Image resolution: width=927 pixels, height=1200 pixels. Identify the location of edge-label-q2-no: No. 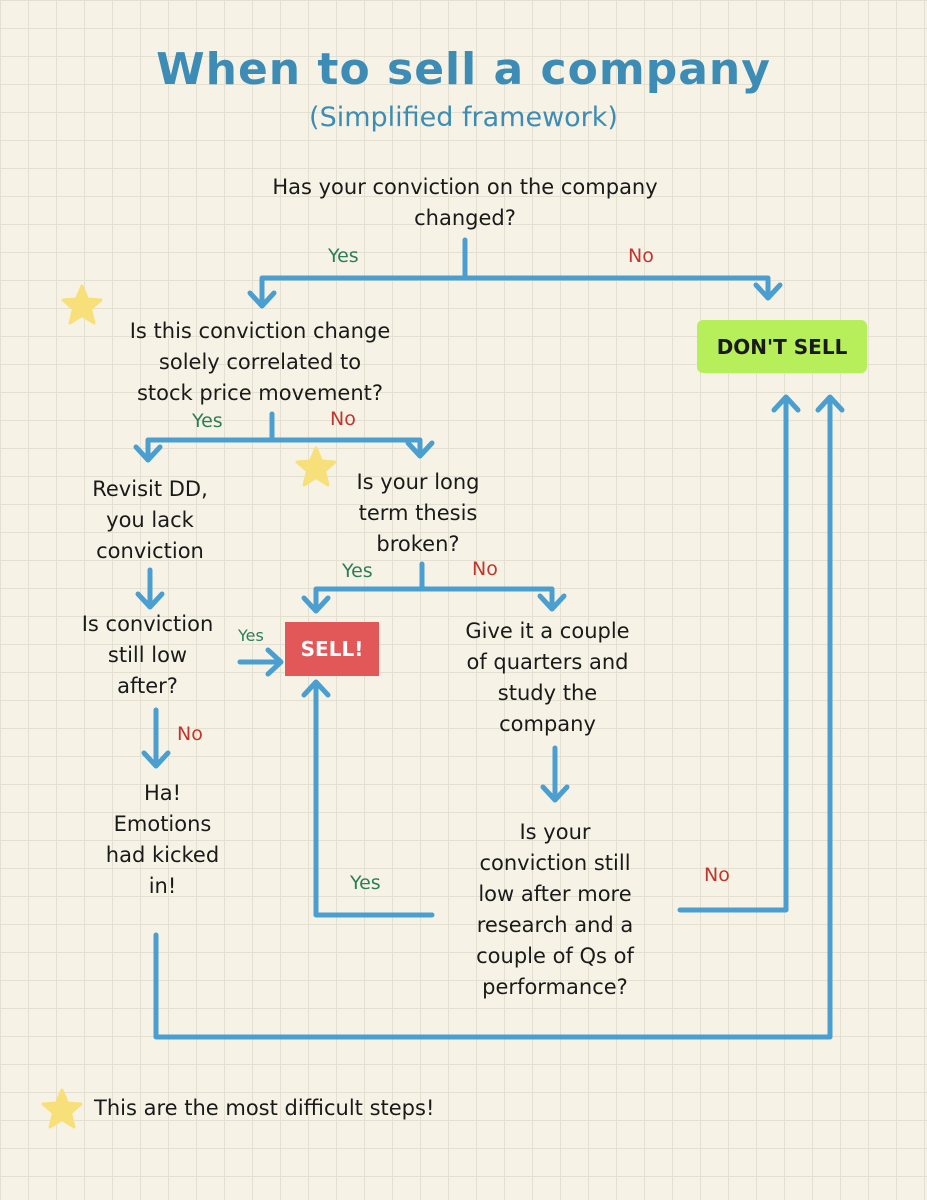
(343, 419).